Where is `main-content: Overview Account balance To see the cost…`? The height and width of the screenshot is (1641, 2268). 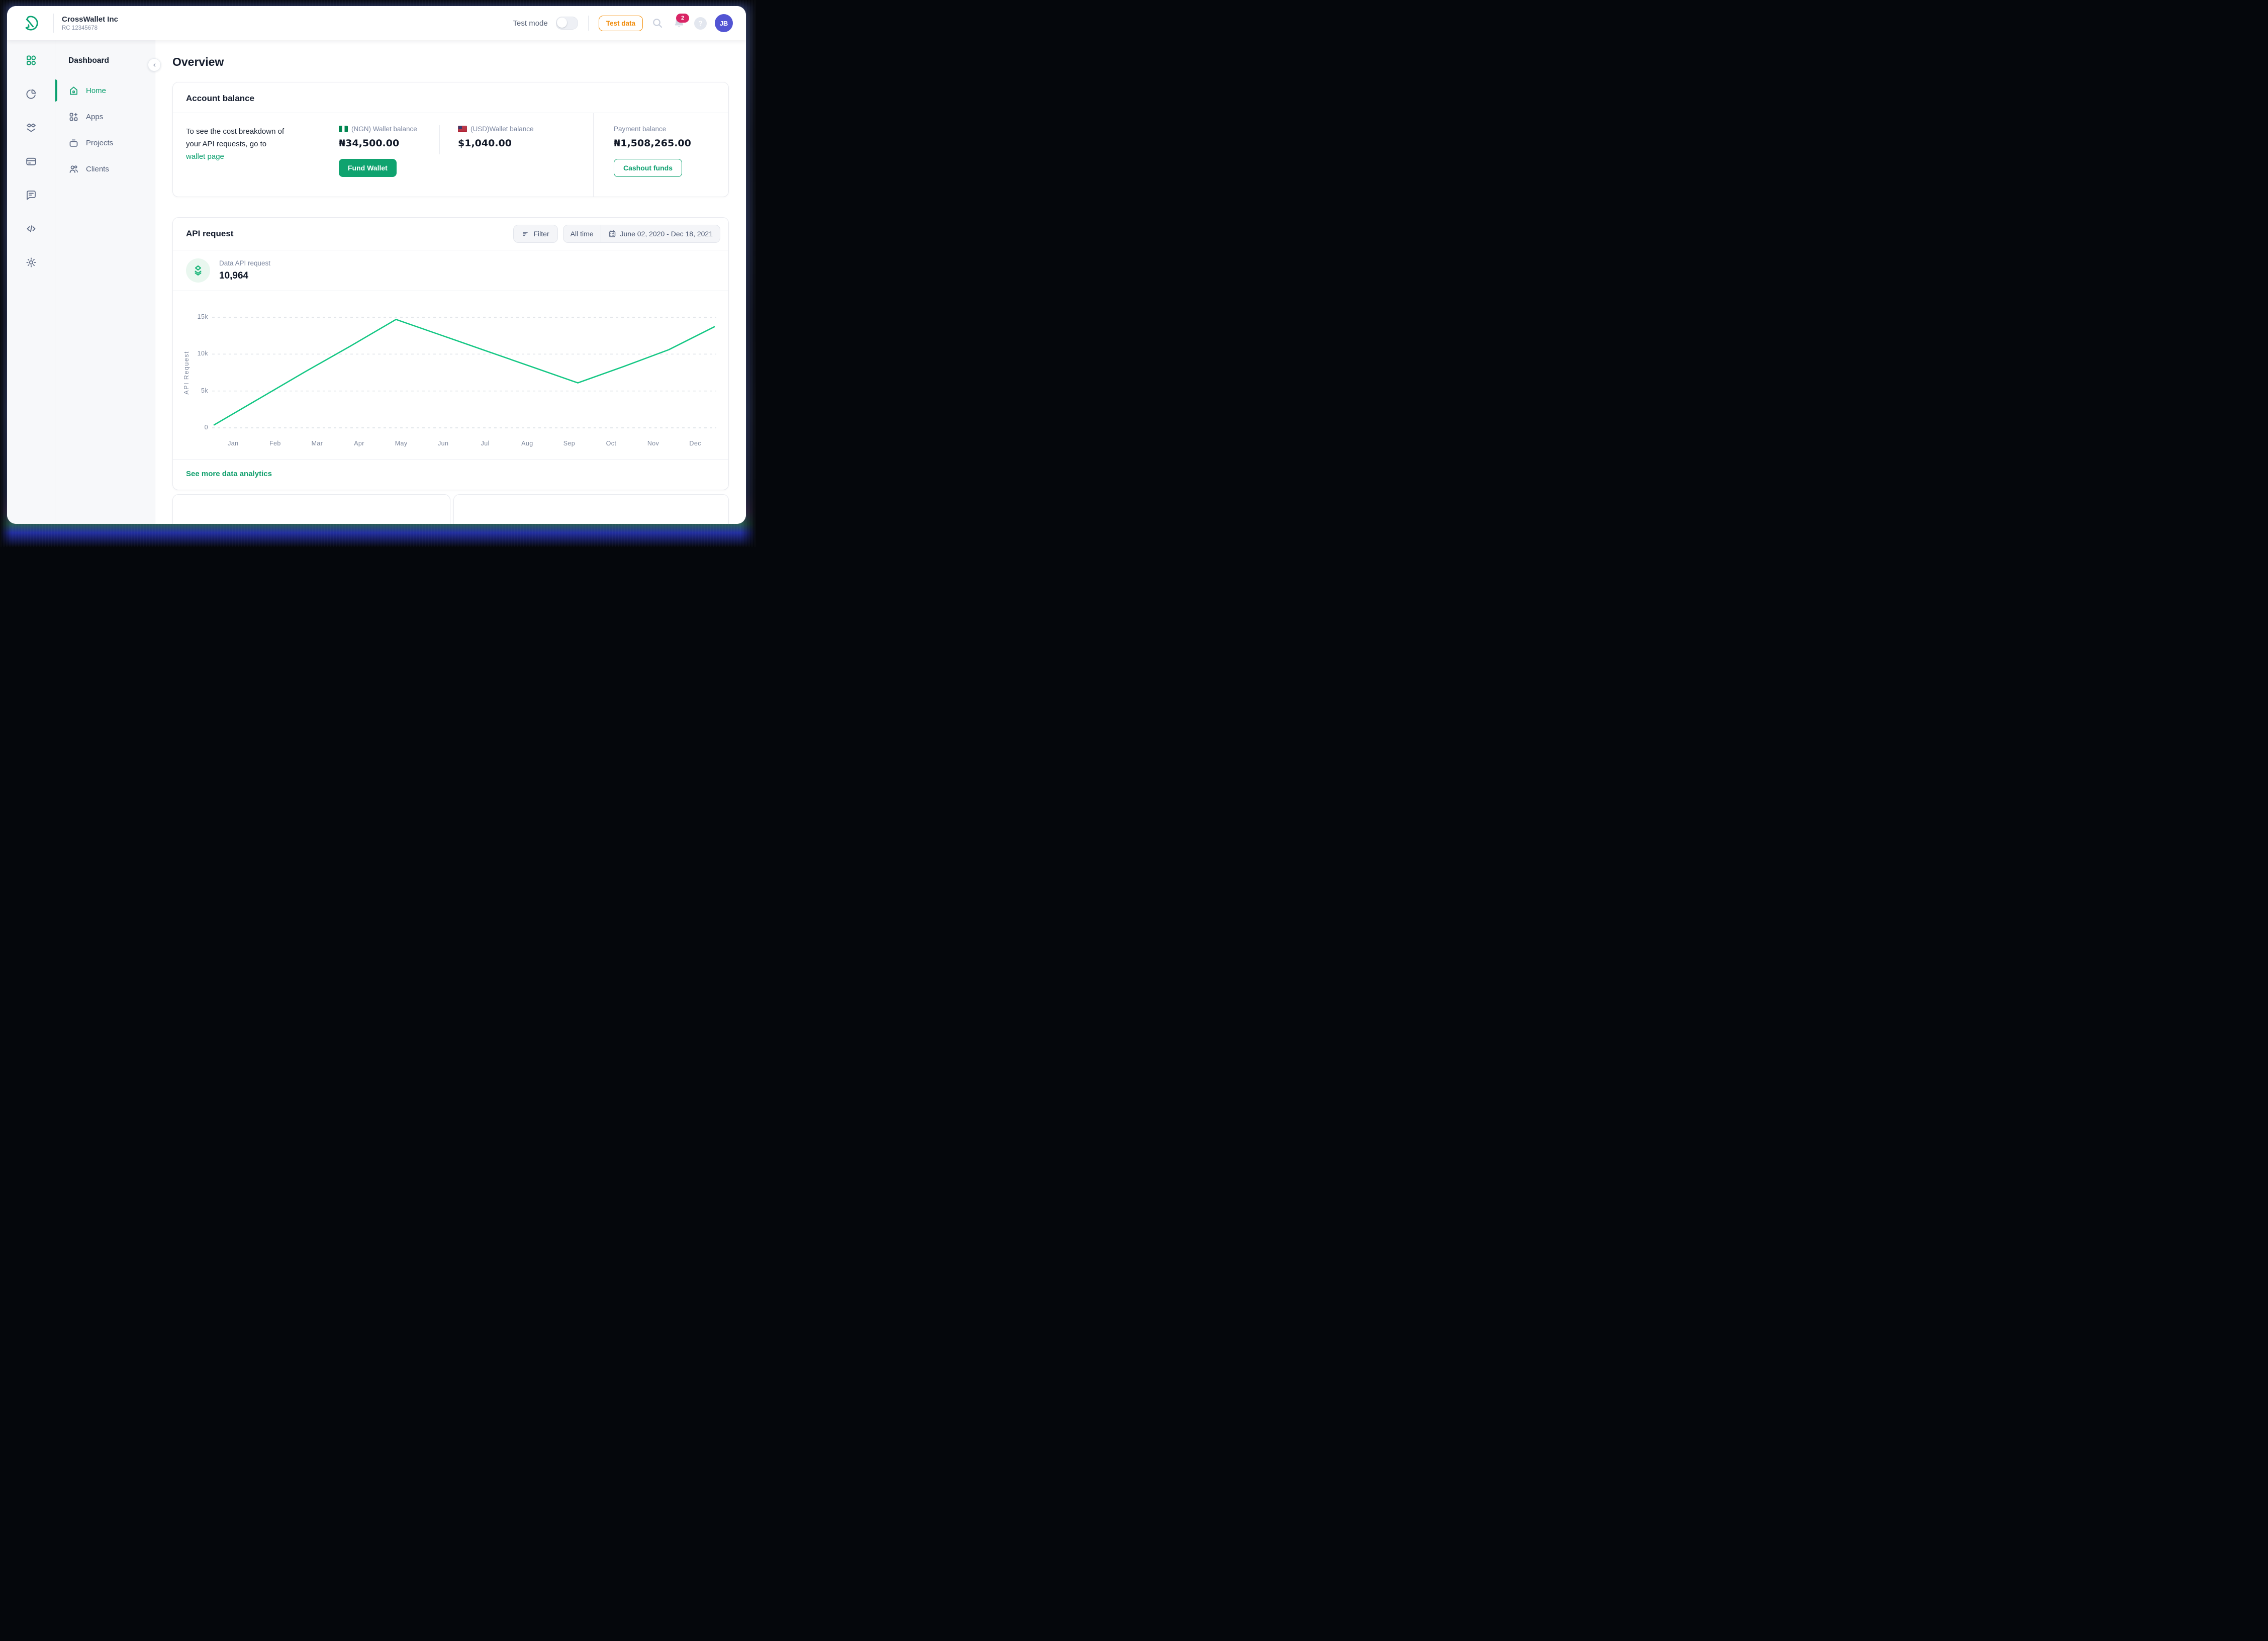
main-content: Overview Account balance To see the cost… is located at coordinates (450, 282).